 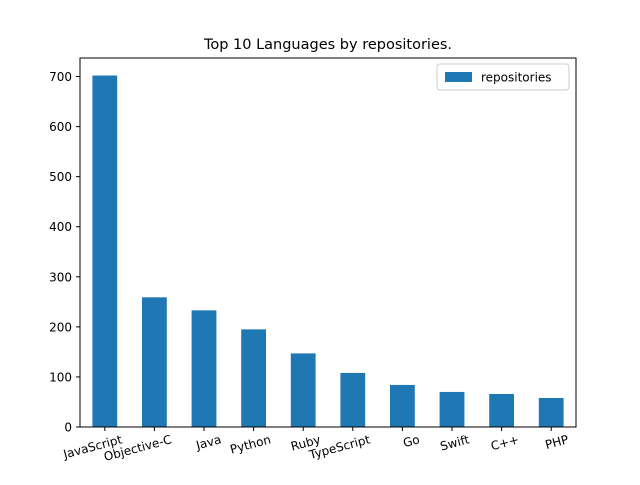 I want to click on y-tick-label: 0, so click(x=68, y=428).